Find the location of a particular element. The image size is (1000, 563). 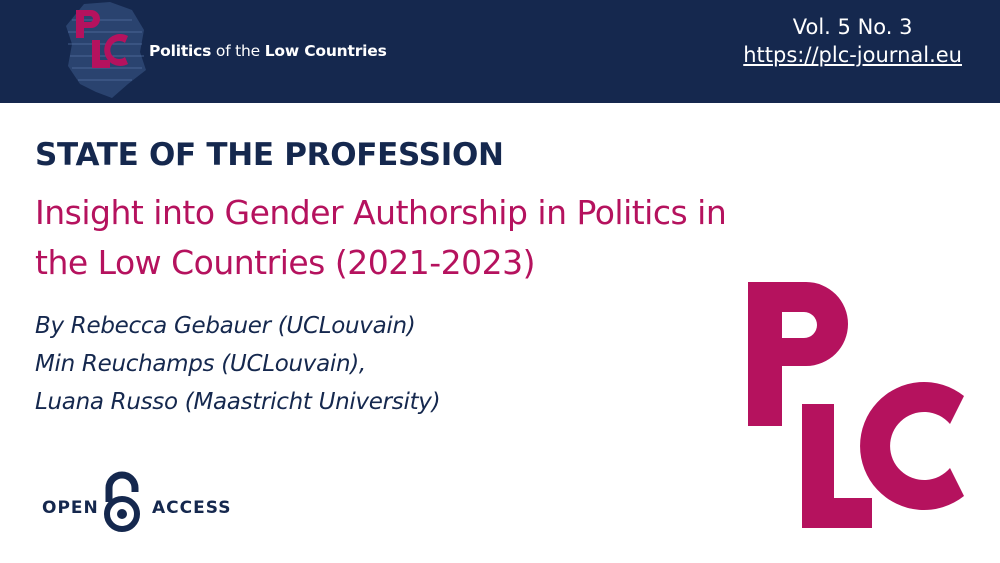

author-line: Luana Russo (Maastricht University) is located at coordinates (238, 402).